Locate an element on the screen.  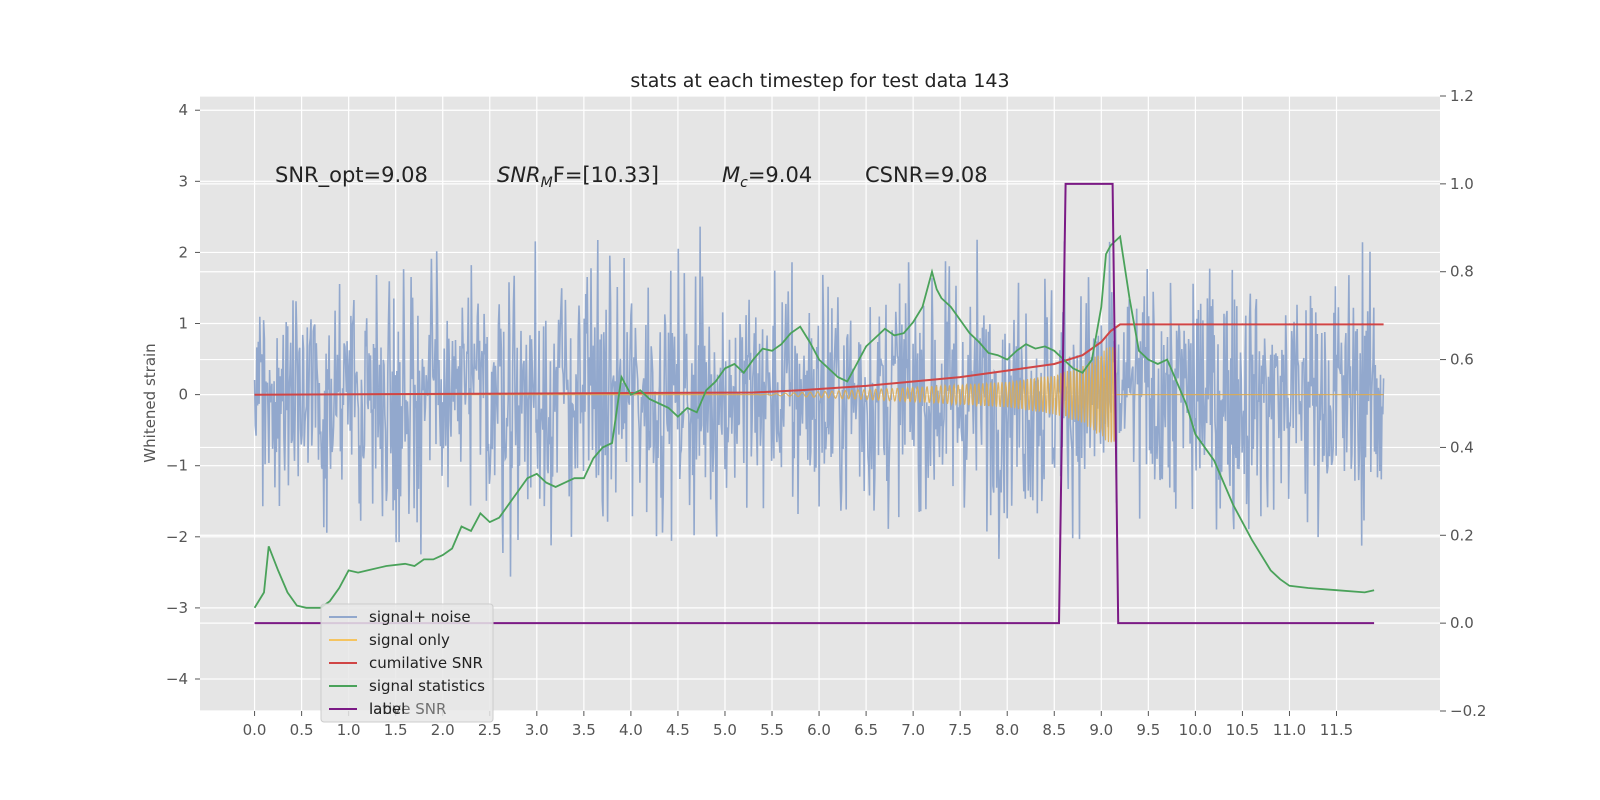
x-tick-label: 0.0 is located at coordinates (255, 730).